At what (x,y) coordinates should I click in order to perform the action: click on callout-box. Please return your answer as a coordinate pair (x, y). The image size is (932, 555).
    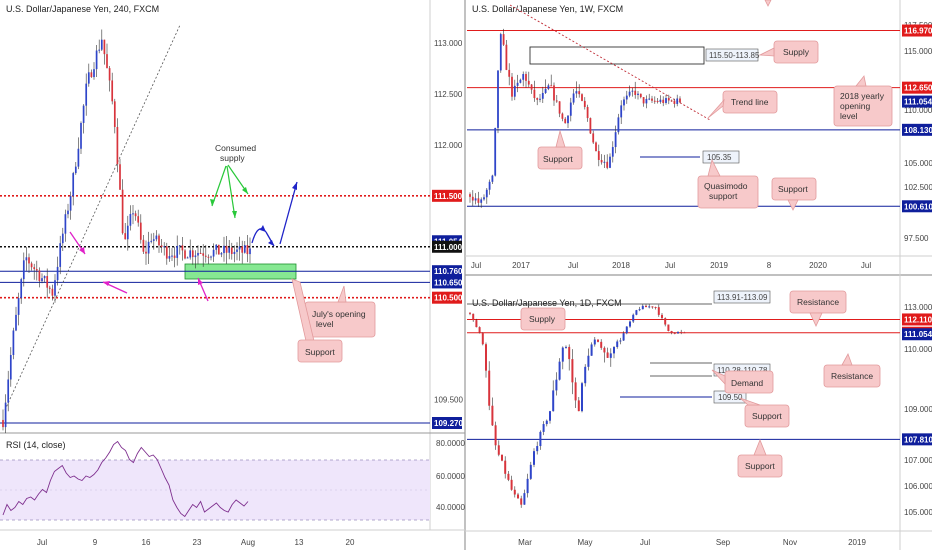
    Looking at the image, I should click on (543, 319).